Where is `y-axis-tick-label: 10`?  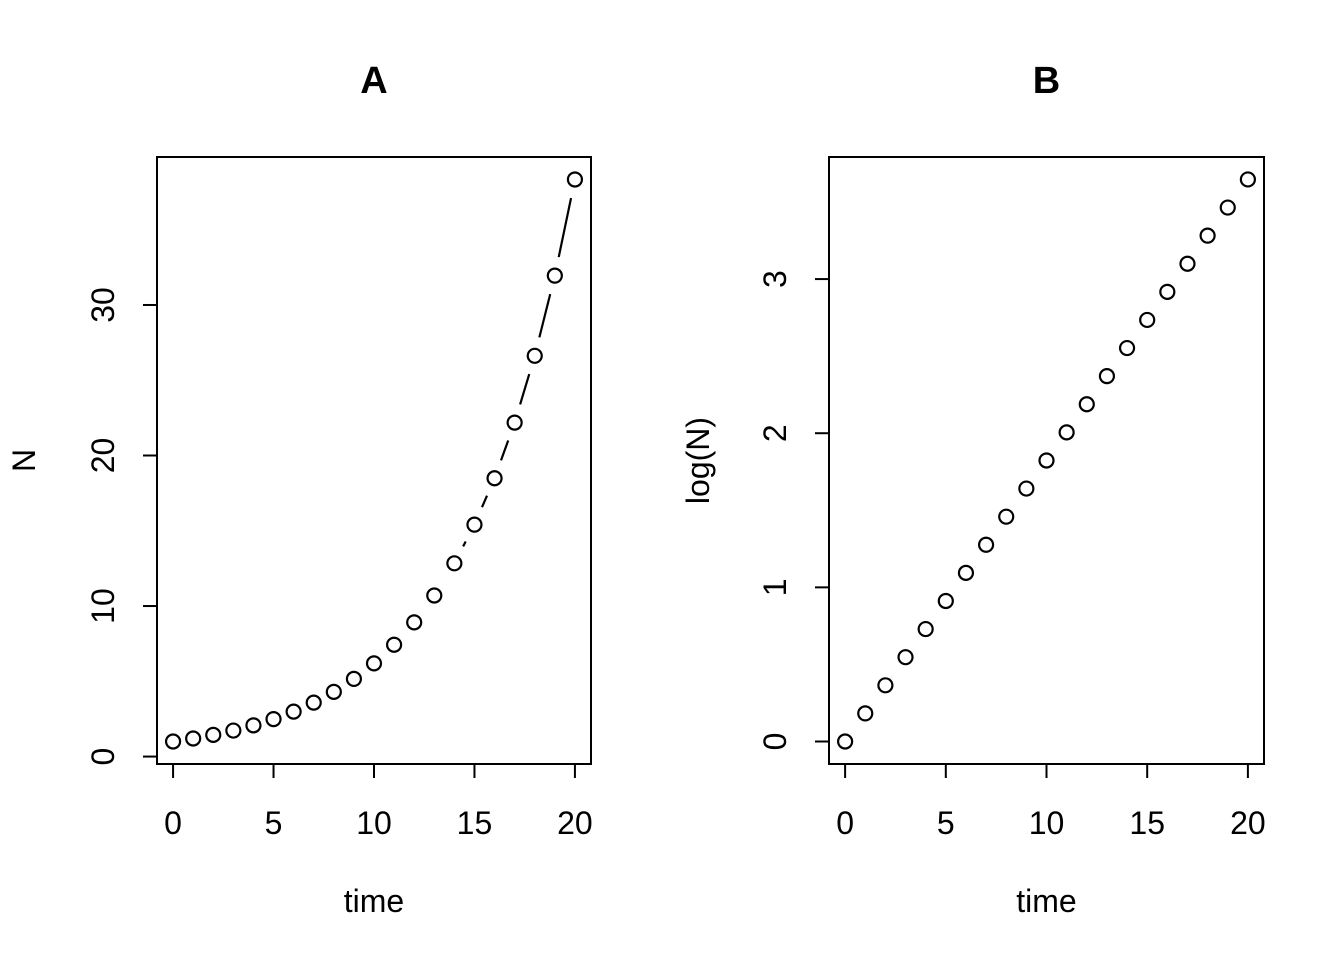
y-axis-tick-label: 10 is located at coordinates (103, 606).